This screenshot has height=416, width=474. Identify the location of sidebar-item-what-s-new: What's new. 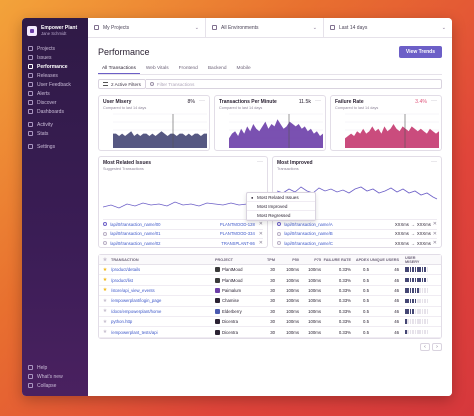
(55, 376).